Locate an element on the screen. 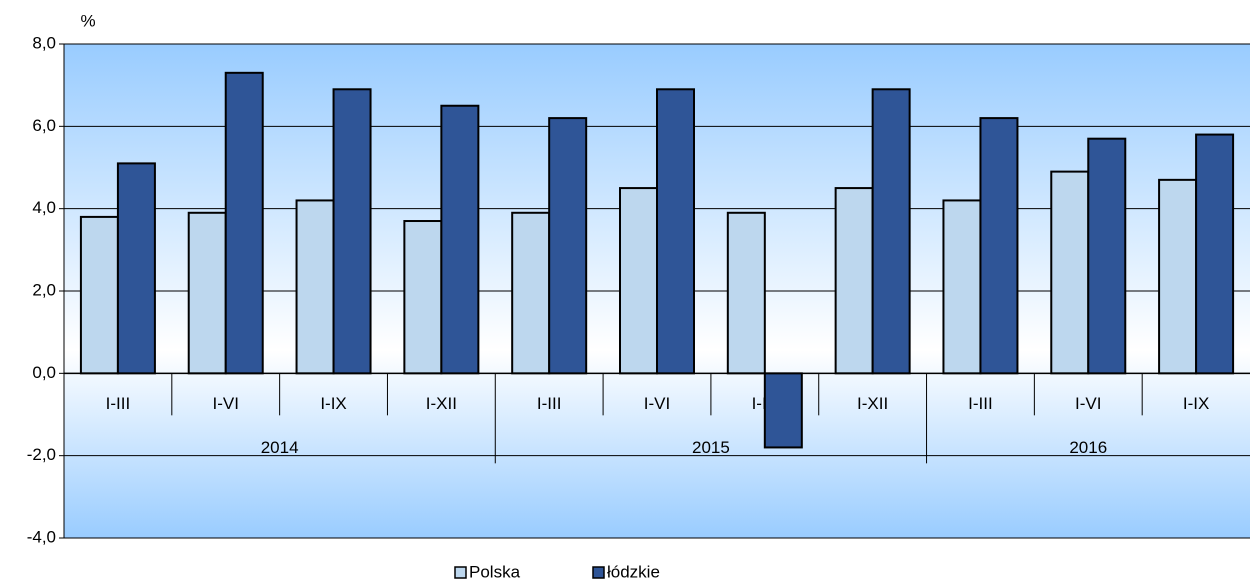  y-tick-label: -4,0 is located at coordinates (41, 536).